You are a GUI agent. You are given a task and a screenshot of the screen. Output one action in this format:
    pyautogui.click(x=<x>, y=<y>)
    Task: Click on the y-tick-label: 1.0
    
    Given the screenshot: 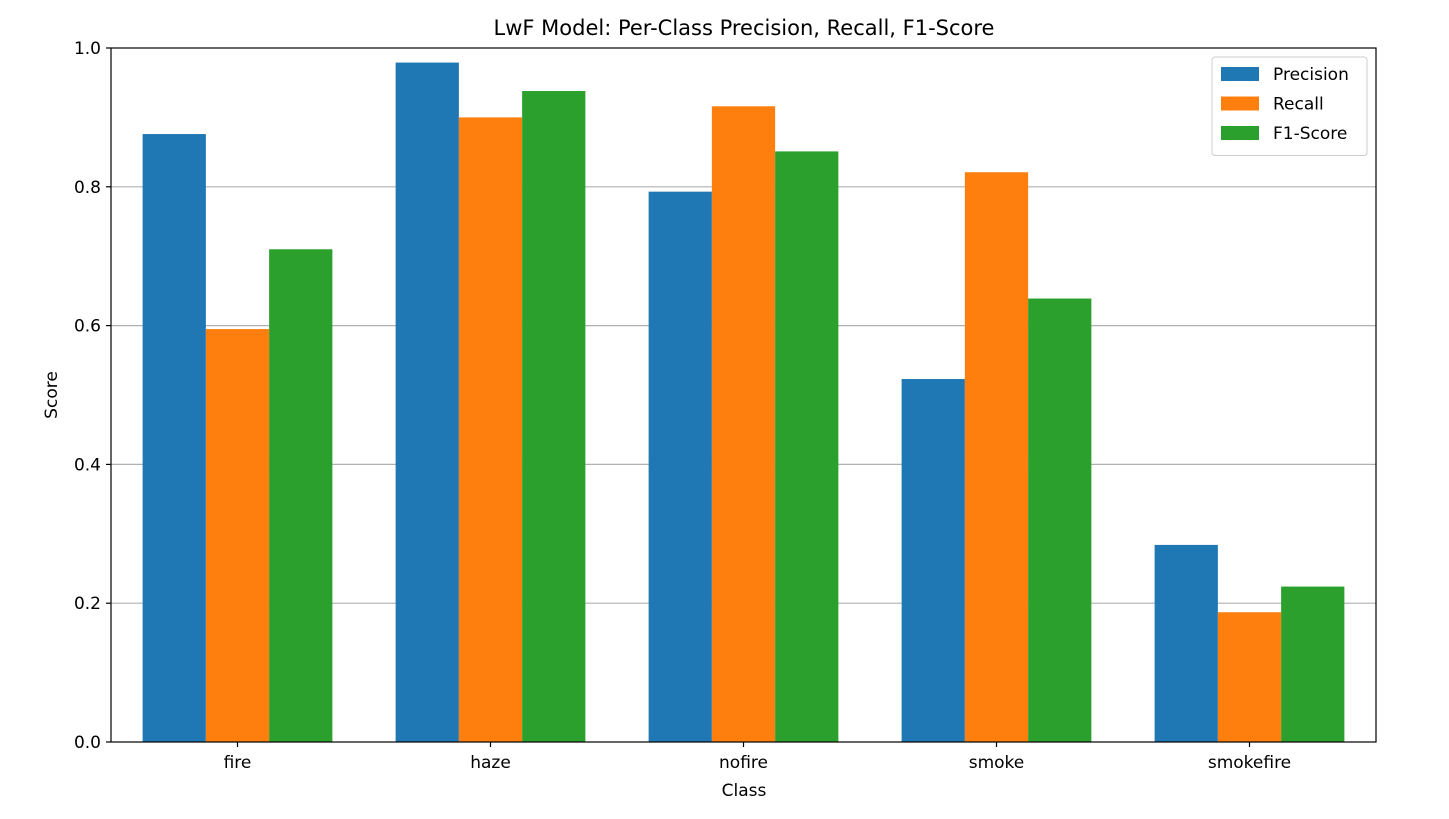 What is the action you would take?
    pyautogui.click(x=87, y=49)
    